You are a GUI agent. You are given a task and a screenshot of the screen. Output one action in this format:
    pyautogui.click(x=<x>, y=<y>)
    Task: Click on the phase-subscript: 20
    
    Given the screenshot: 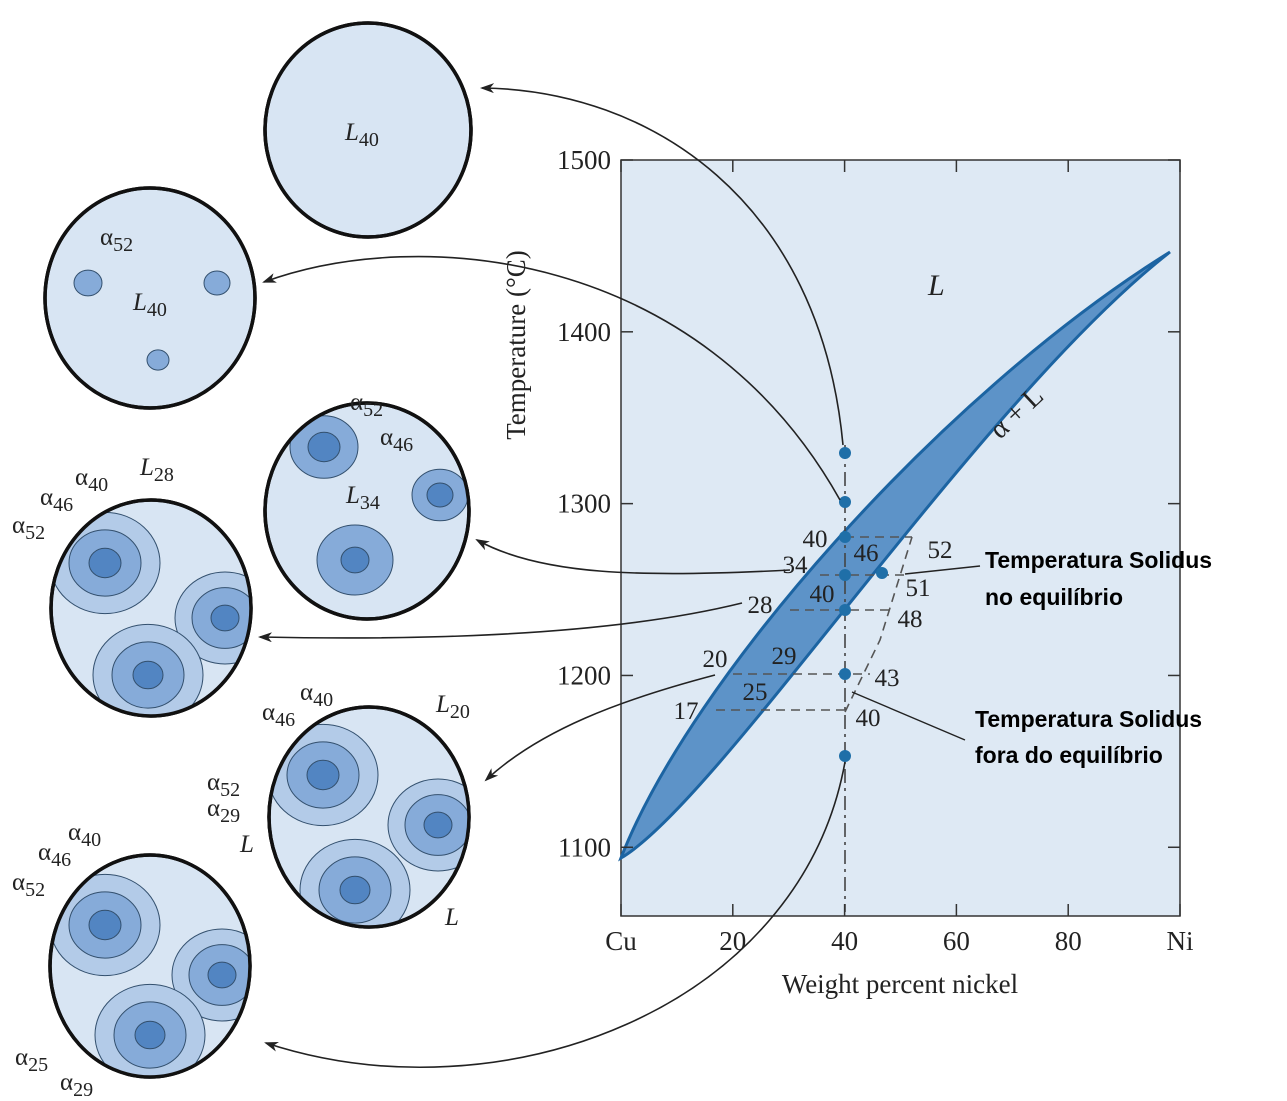 What is the action you would take?
    pyautogui.click(x=460, y=712)
    